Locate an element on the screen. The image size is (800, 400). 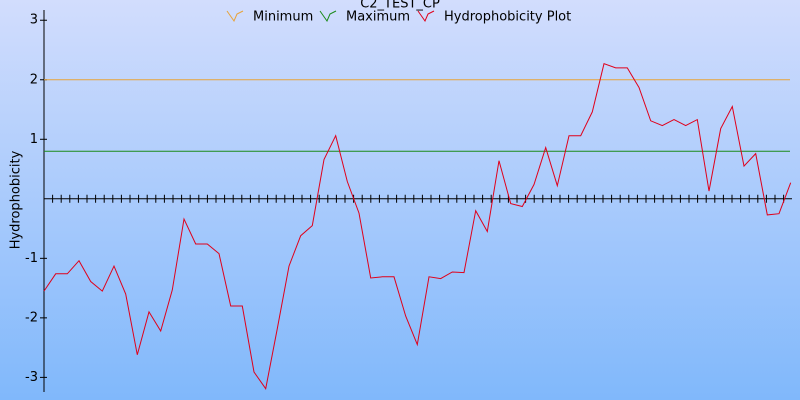
legend-label: Minimum is located at coordinates (283, 17).